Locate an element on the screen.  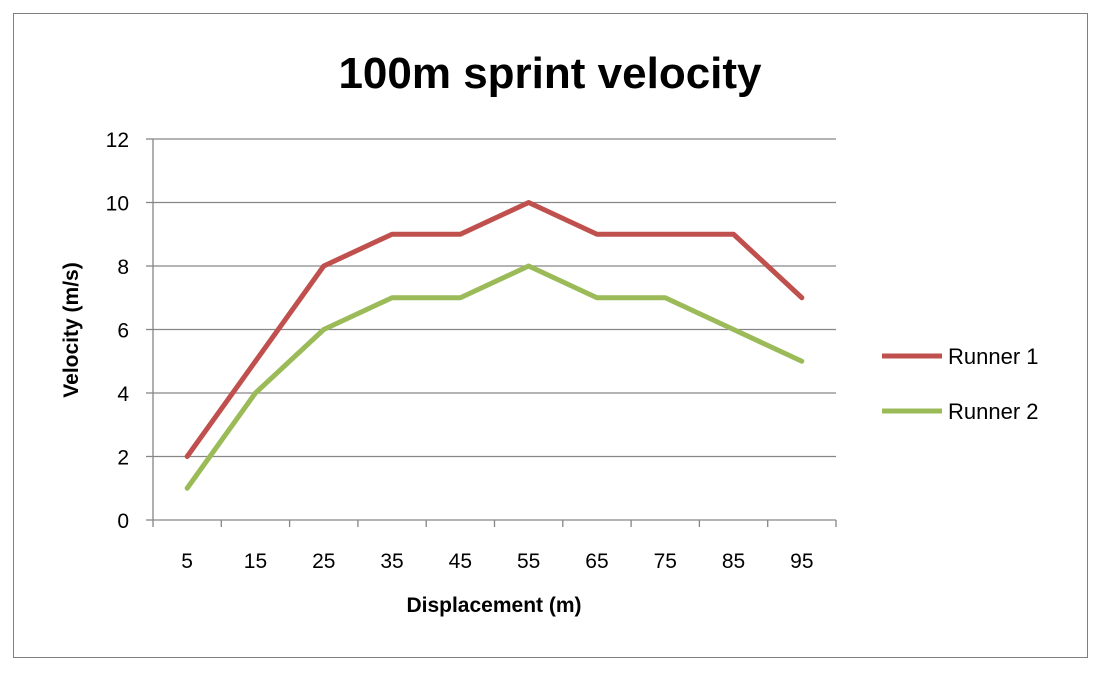
legend-label: Runner 2 is located at coordinates (993, 411).